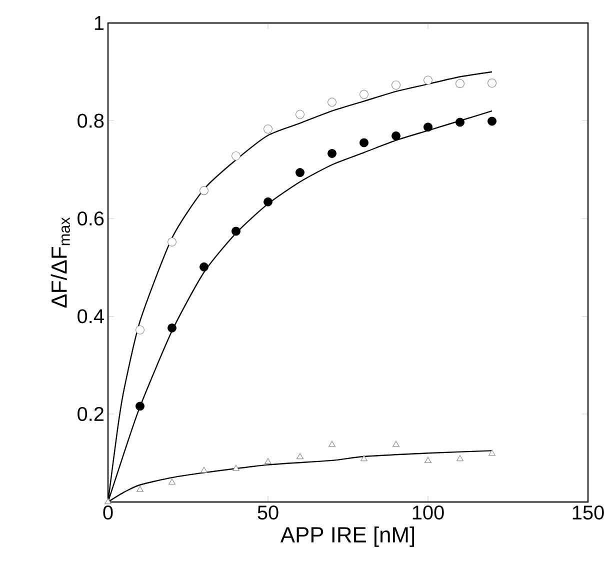 This screenshot has width=608, height=580. What do you see at coordinates (588, 513) in the screenshot?
I see `x-tick-label: 150` at bounding box center [588, 513].